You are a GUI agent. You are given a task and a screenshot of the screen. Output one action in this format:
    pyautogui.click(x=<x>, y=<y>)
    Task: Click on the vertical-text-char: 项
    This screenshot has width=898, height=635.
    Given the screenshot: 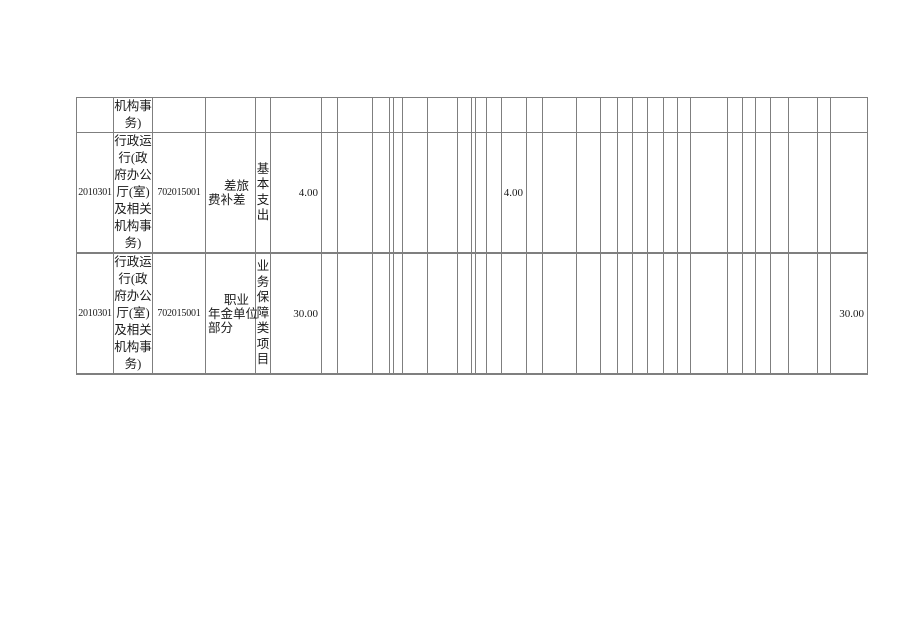 What is the action you would take?
    pyautogui.click(x=263, y=343)
    